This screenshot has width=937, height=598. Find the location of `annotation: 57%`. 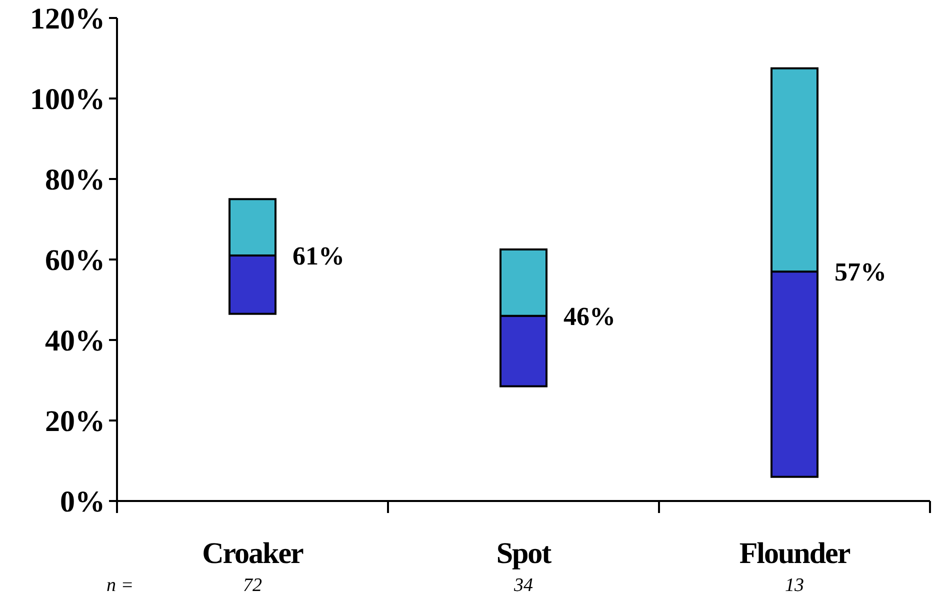

annotation: 57% is located at coordinates (860, 272).